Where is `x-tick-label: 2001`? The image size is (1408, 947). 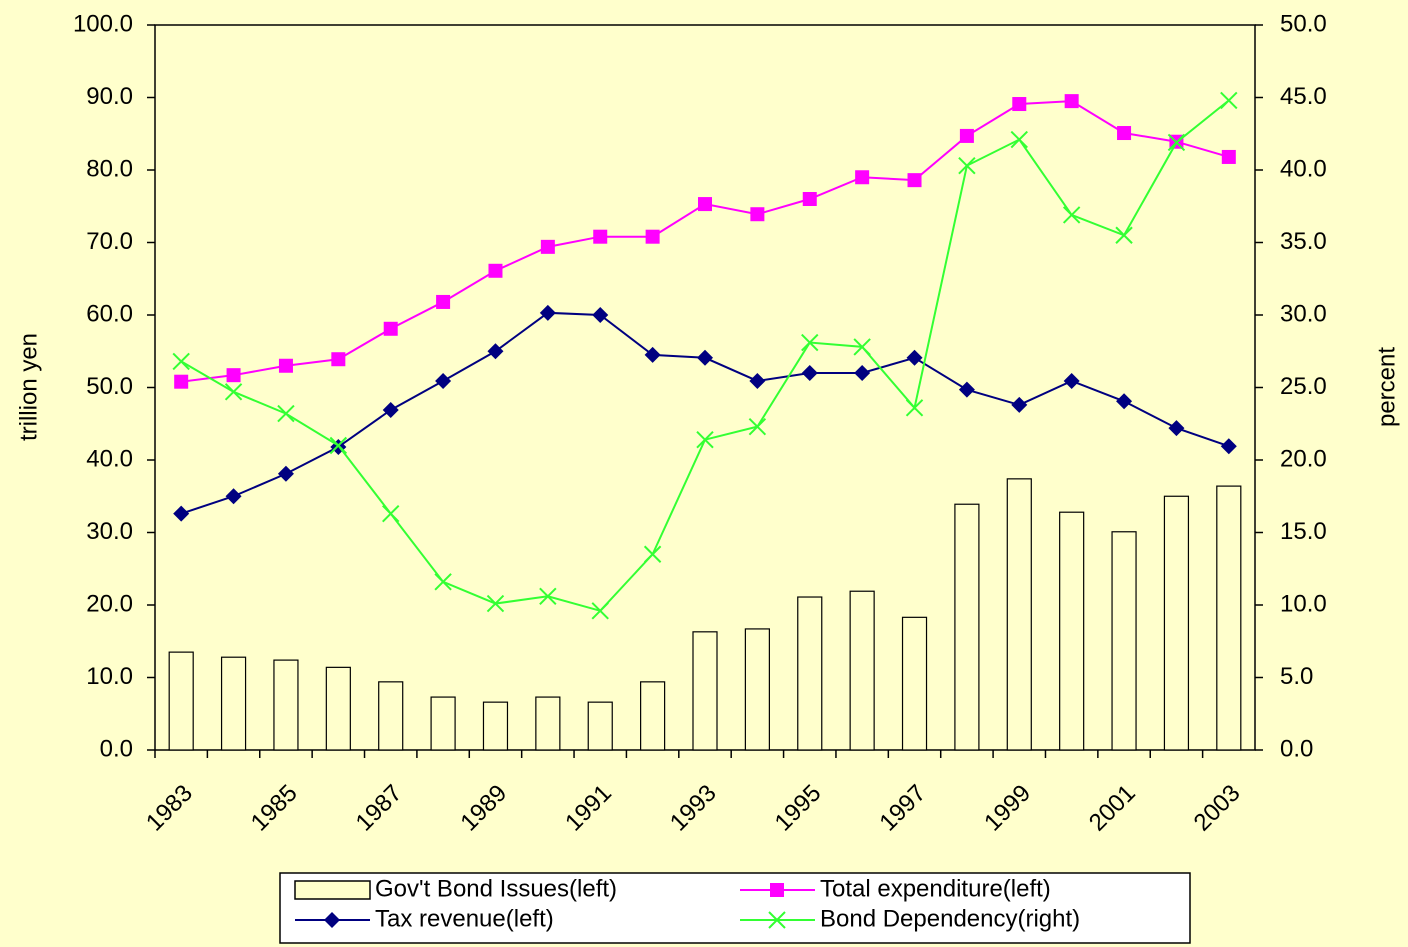 x-tick-label: 2001 is located at coordinates (1112, 808).